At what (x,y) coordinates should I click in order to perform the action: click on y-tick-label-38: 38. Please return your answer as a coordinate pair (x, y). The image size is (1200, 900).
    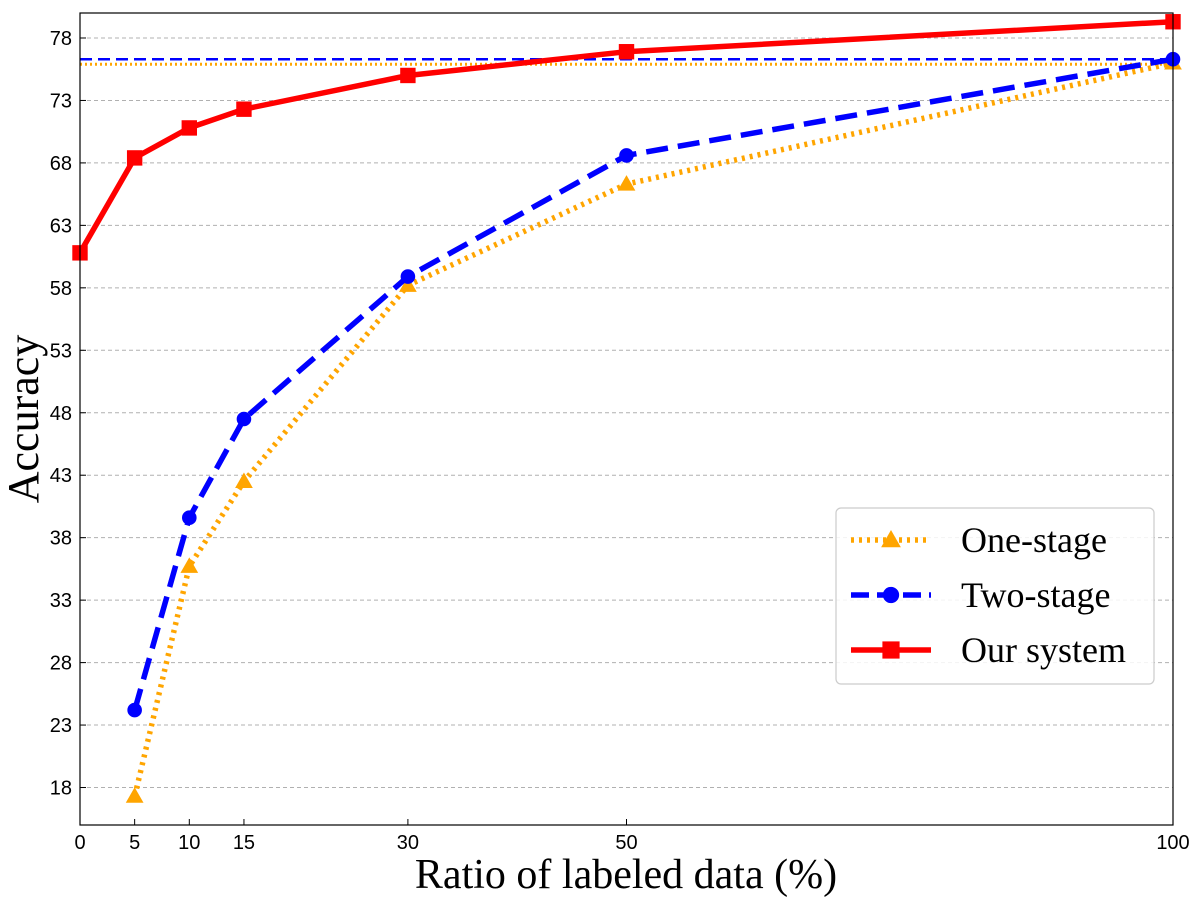
    Looking at the image, I should click on (61, 539).